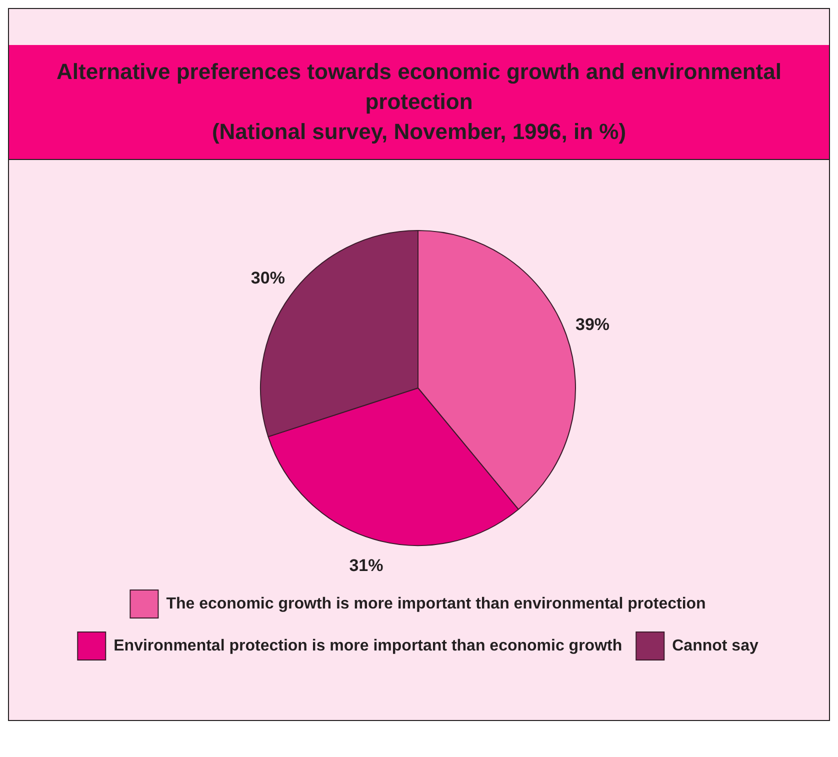 The height and width of the screenshot is (757, 838). What do you see at coordinates (419, 132) in the screenshot?
I see `chart-subtitle: (National survey, November, 1996, in %)` at bounding box center [419, 132].